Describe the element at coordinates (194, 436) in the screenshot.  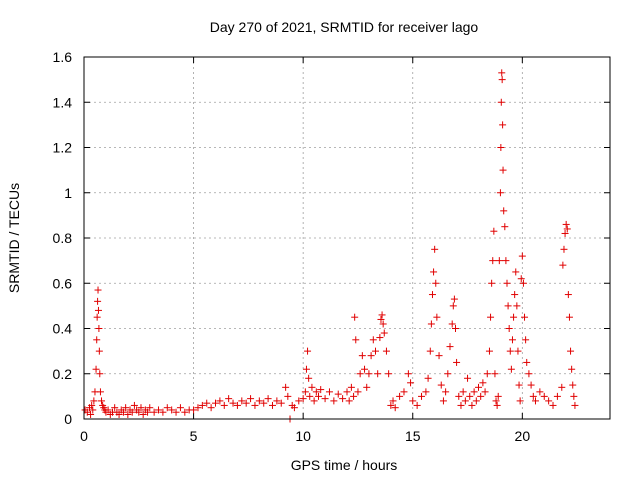
I see `x-tick-label: 5` at that location.